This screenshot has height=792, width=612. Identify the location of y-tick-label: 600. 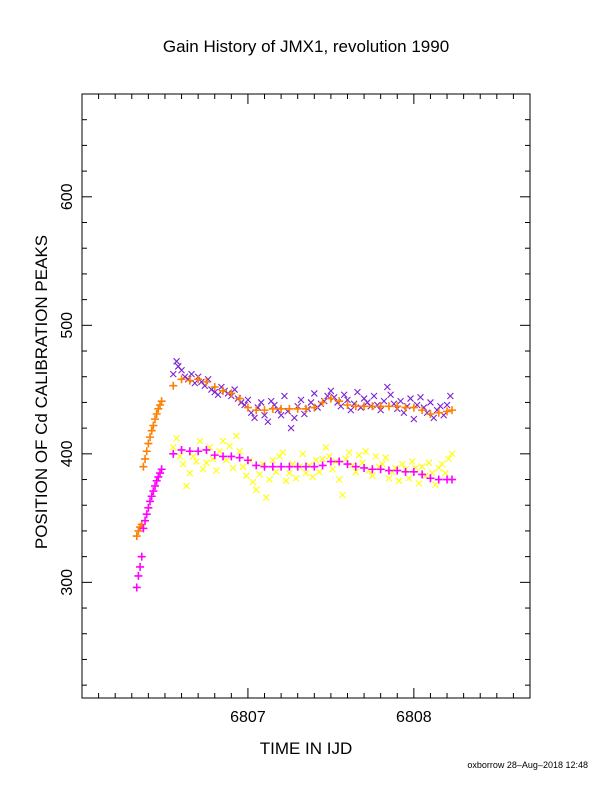
(67, 196).